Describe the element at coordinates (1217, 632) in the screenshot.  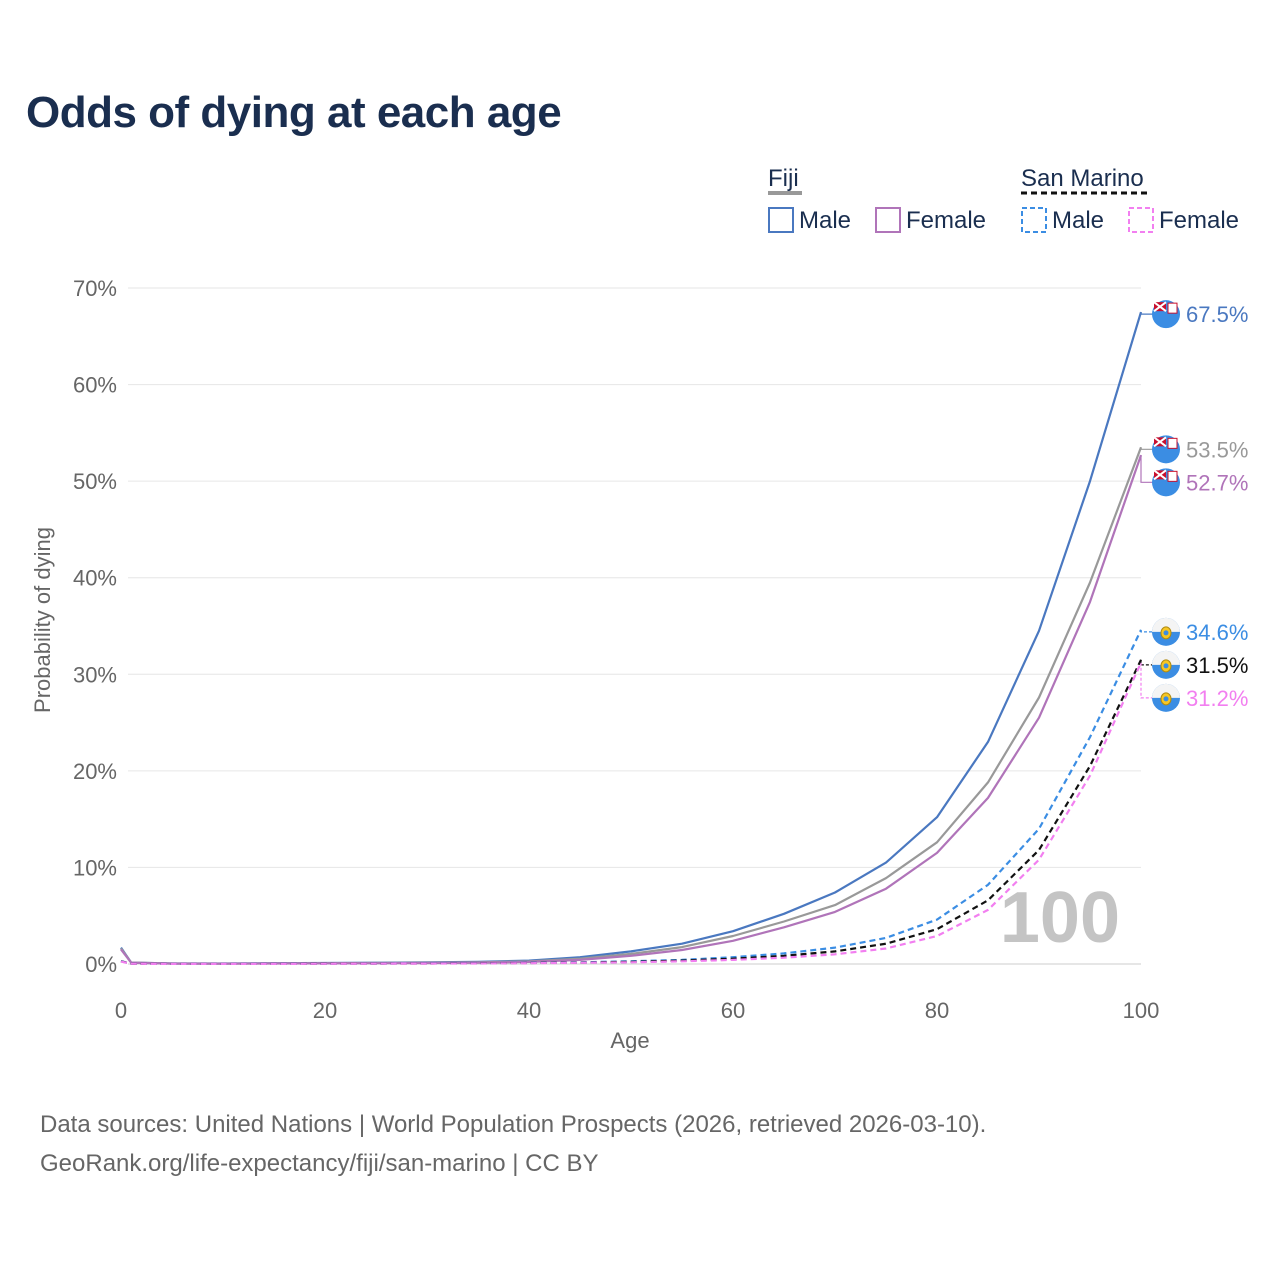
I see `end-value-label: 34.6%` at that location.